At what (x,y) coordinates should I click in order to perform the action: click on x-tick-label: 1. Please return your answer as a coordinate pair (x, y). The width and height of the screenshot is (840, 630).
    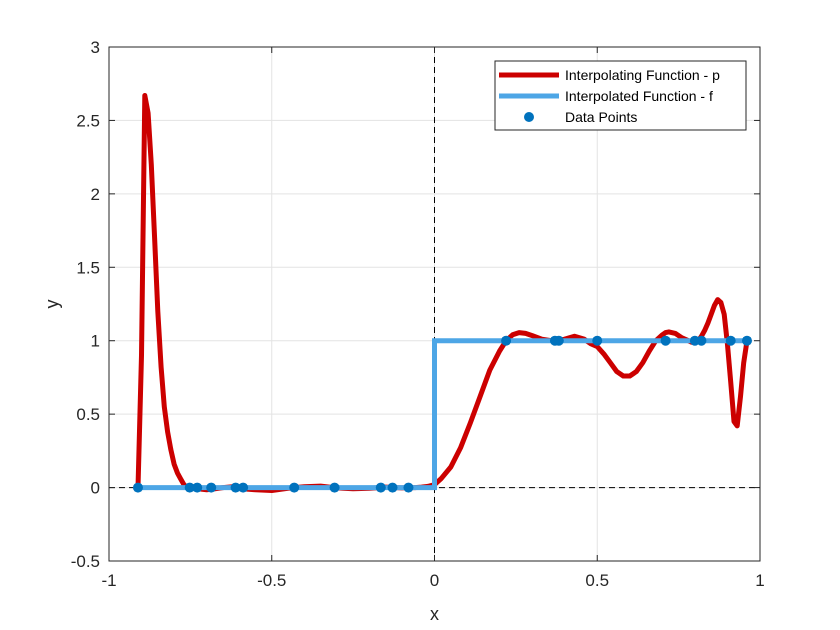
    Looking at the image, I should click on (759, 580).